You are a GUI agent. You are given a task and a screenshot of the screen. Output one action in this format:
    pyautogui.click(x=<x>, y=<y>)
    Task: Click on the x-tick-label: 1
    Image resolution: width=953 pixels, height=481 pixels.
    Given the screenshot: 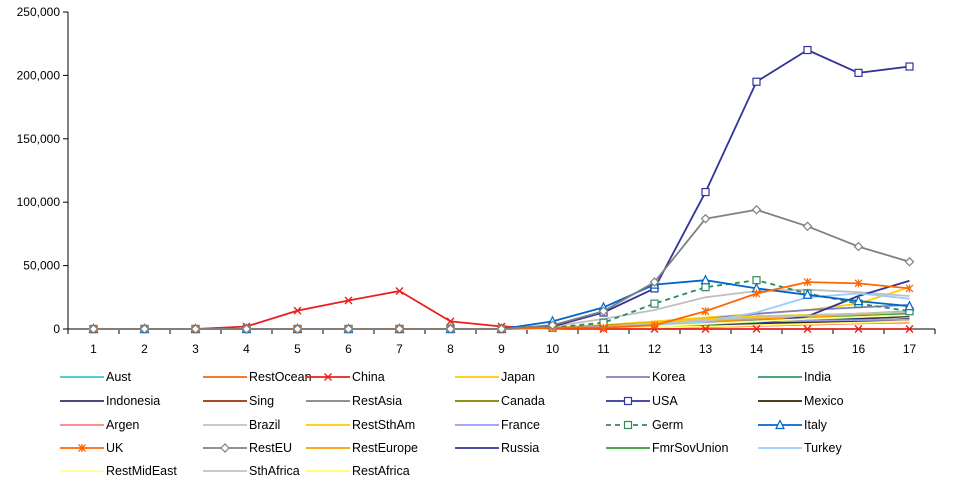 What is the action you would take?
    pyautogui.click(x=93, y=349)
    